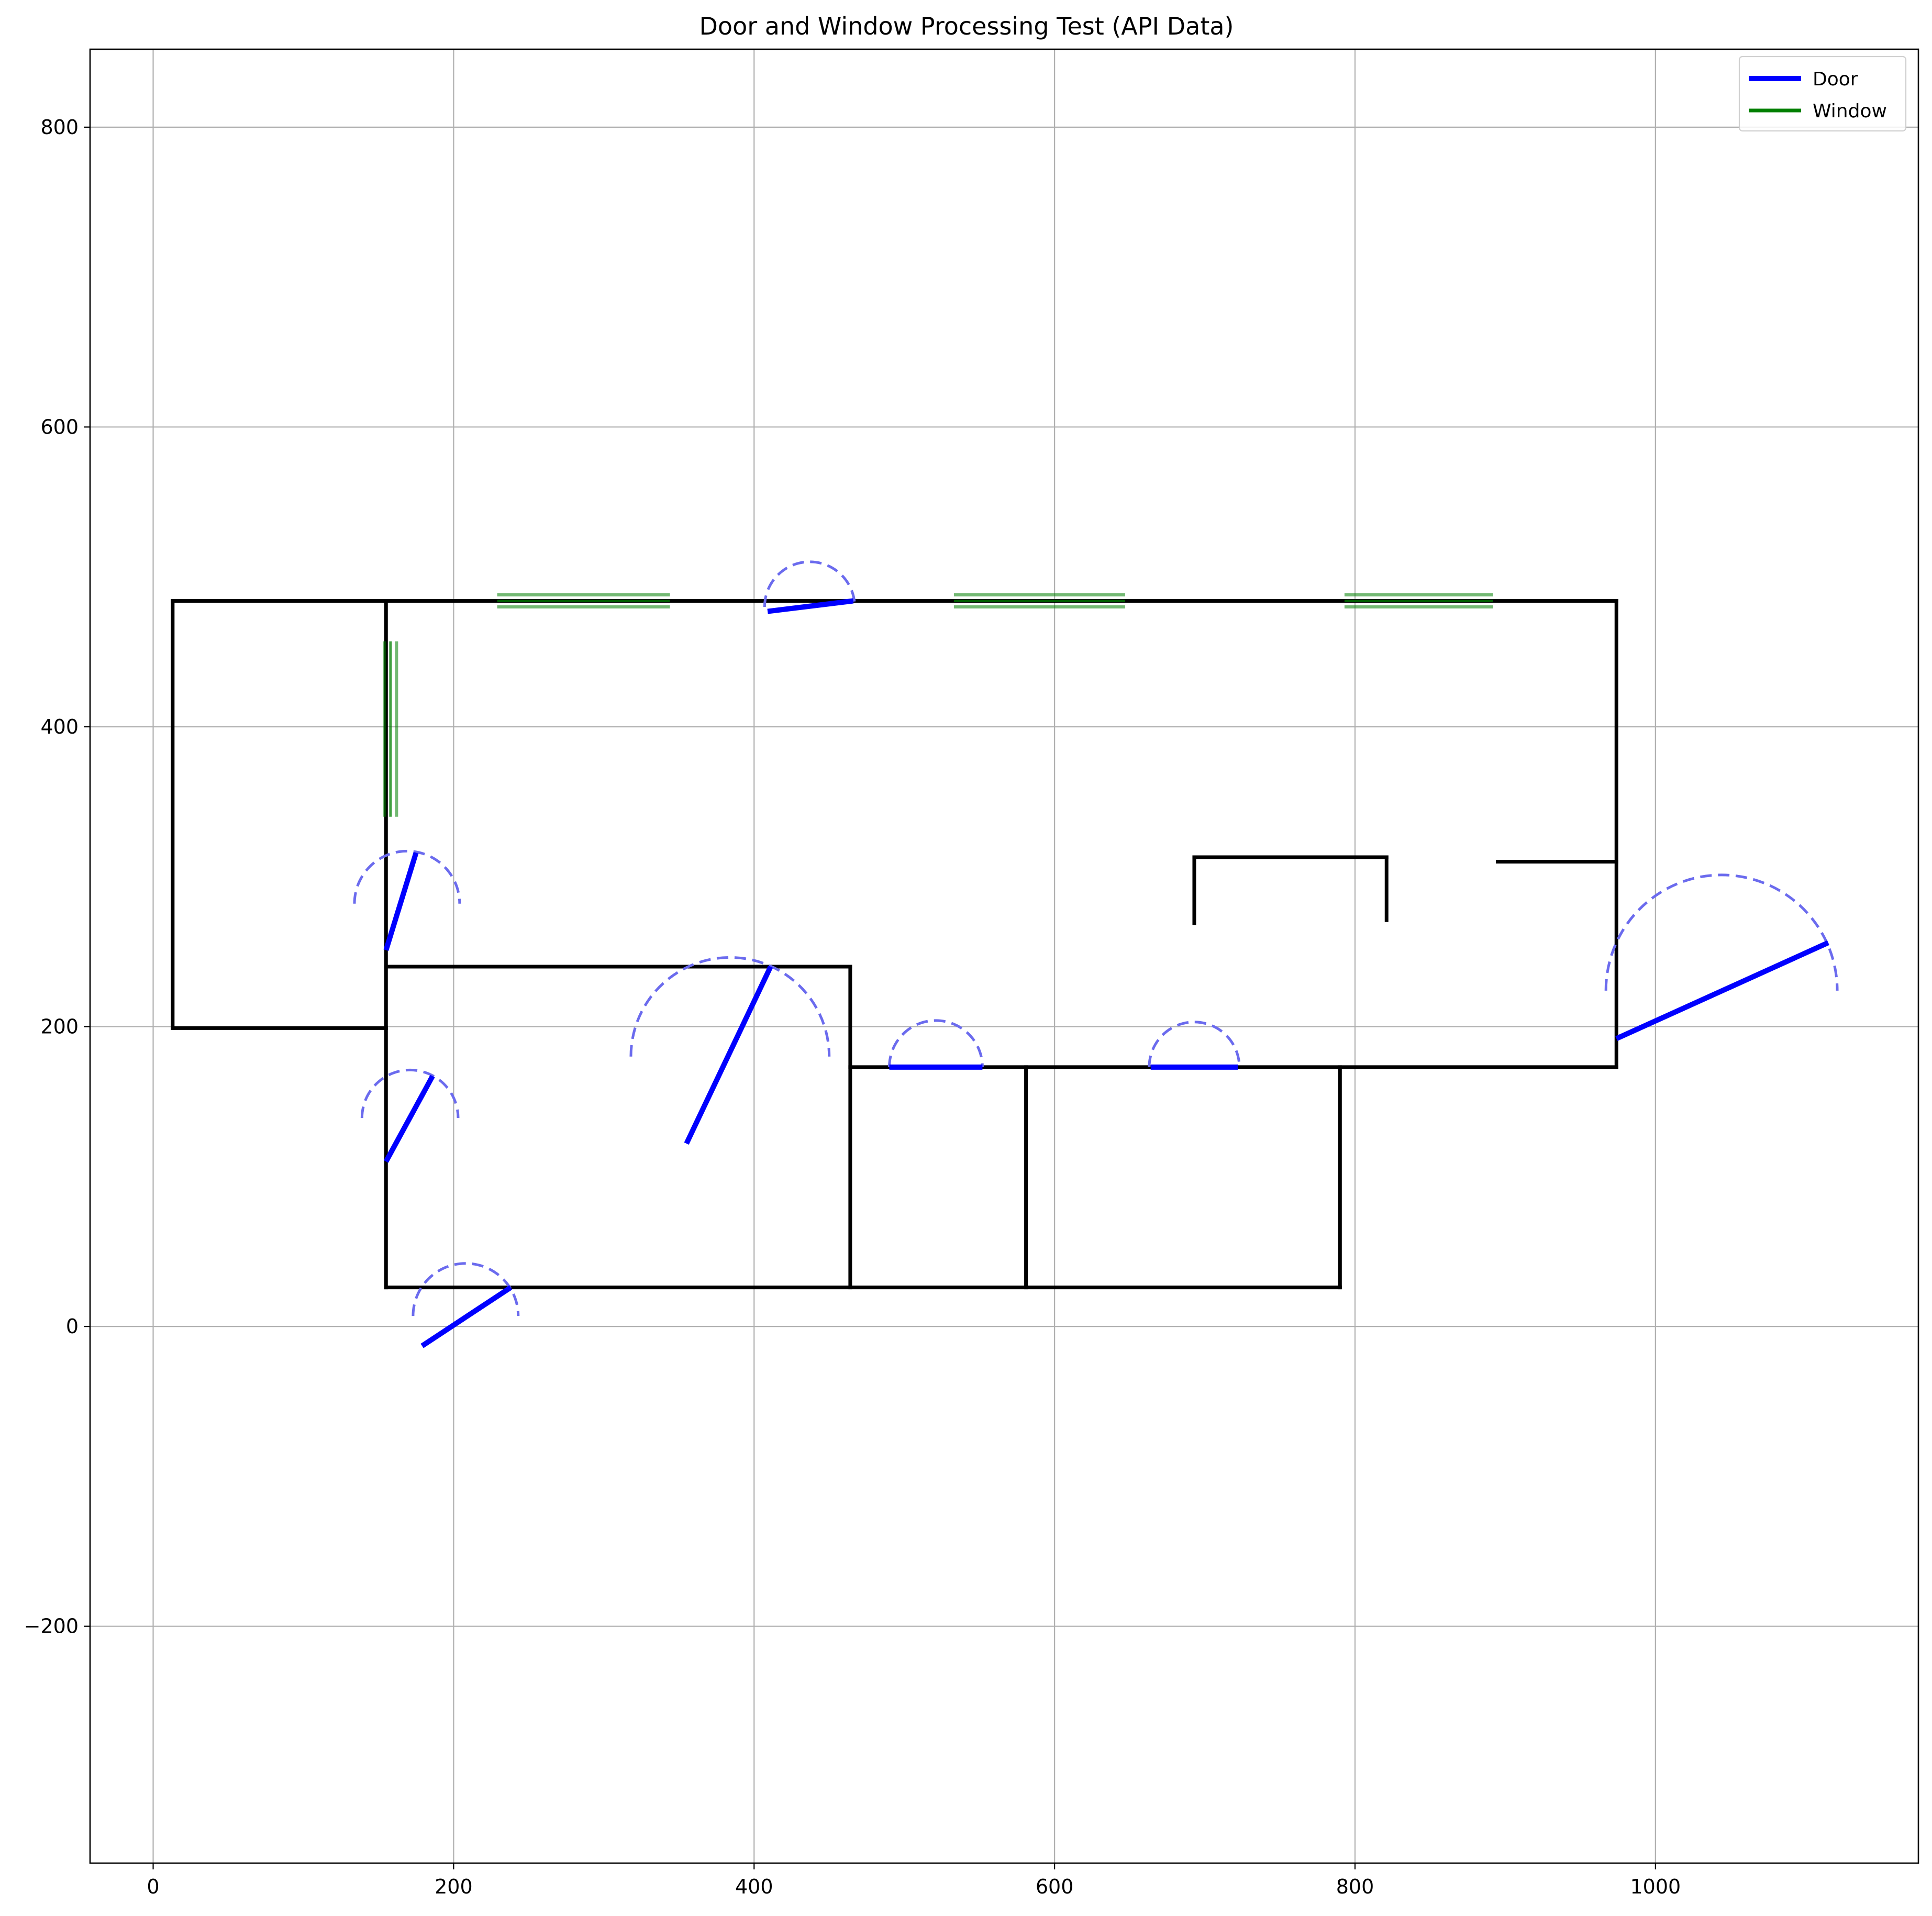 The image size is (1932, 1916). Describe the element at coordinates (1355, 1886) in the screenshot. I see `x-tick-label: 800` at that location.